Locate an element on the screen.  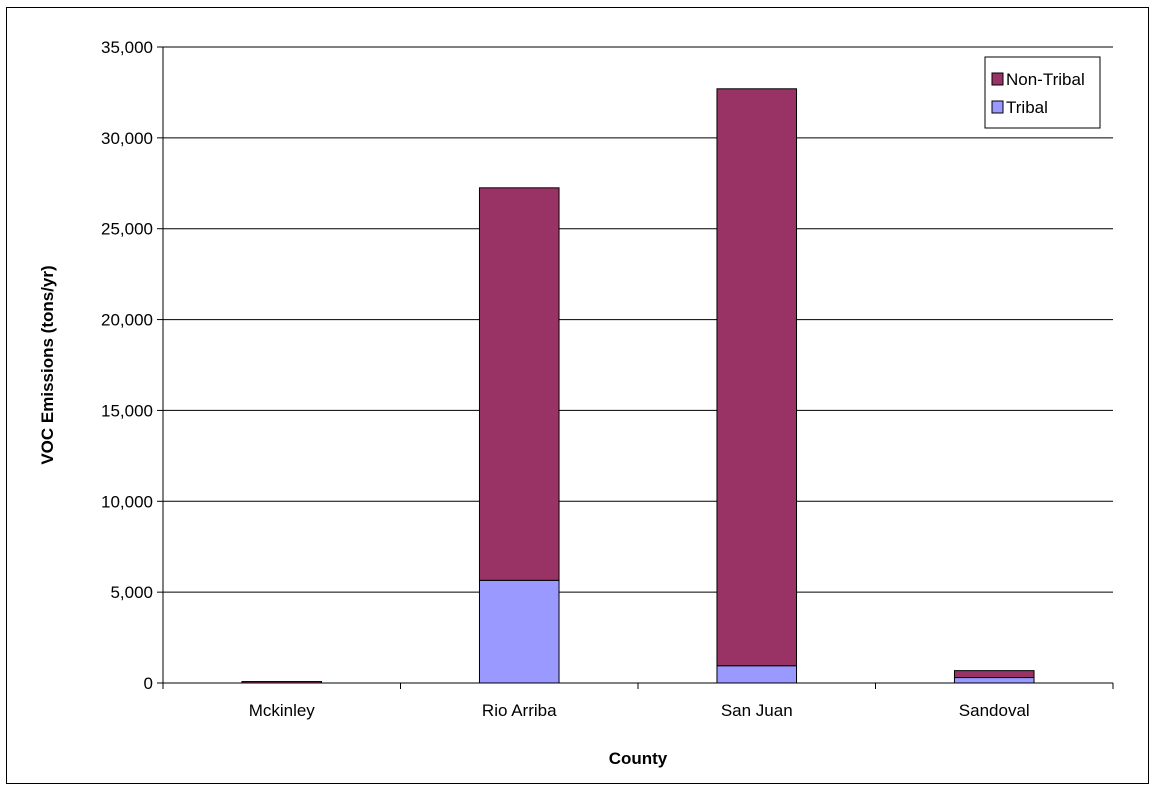
y-tick-label: 25,000 is located at coordinates (127, 229).